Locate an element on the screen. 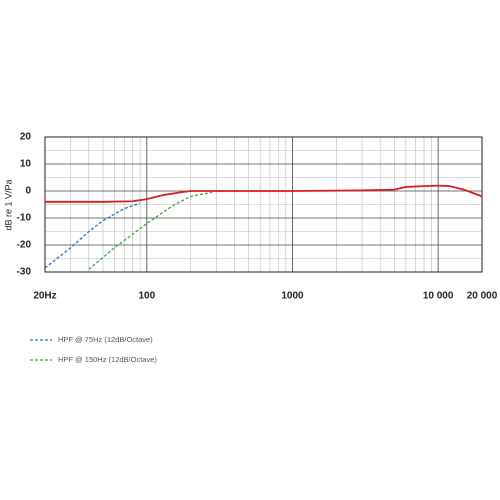  y-tick-label: 20 is located at coordinates (26, 137).